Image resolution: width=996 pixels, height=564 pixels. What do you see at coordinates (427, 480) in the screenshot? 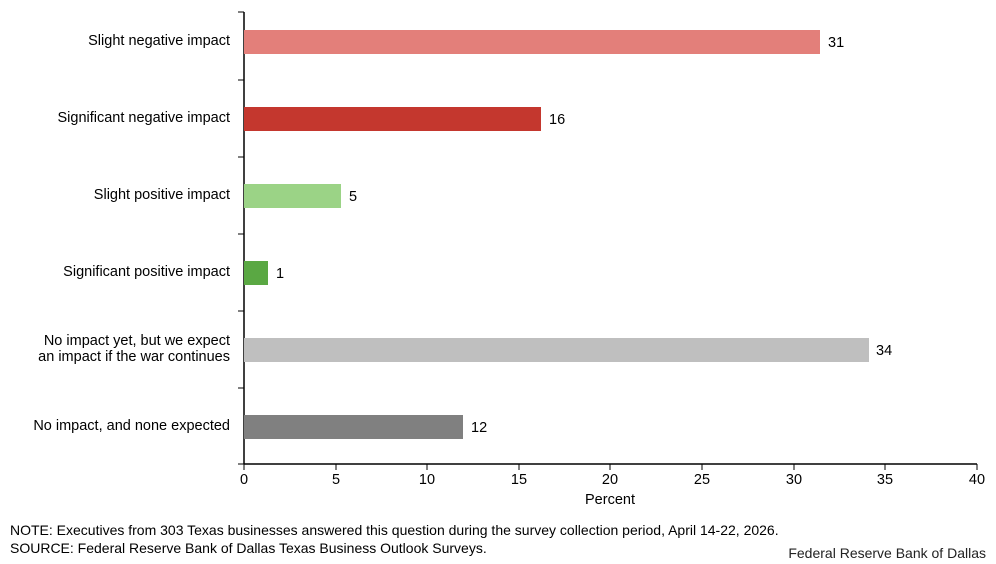
I see `x-tick-label: 10` at bounding box center [427, 480].